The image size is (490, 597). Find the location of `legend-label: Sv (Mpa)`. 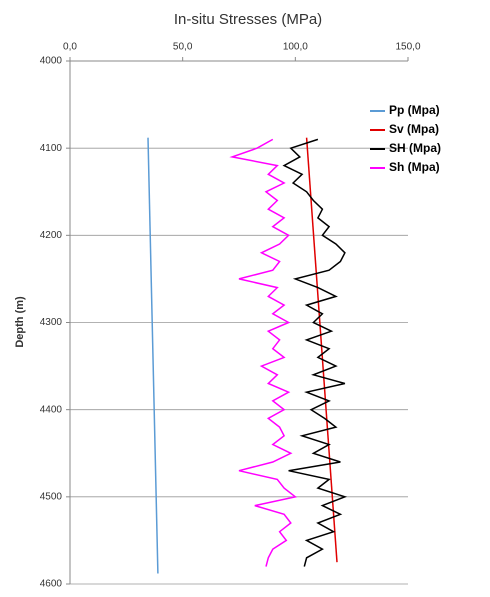

legend-label: Sv (Mpa) is located at coordinates (414, 129).